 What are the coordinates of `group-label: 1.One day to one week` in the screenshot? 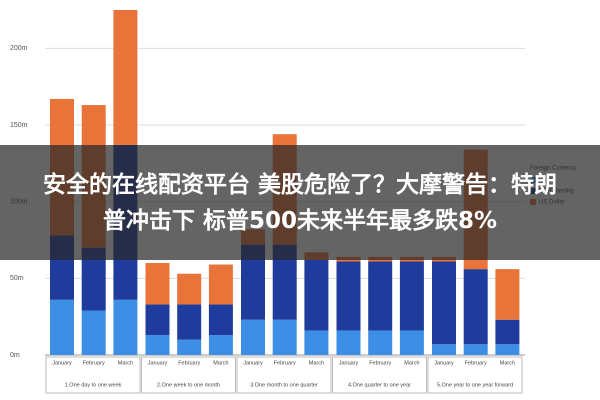 It's located at (93, 385).